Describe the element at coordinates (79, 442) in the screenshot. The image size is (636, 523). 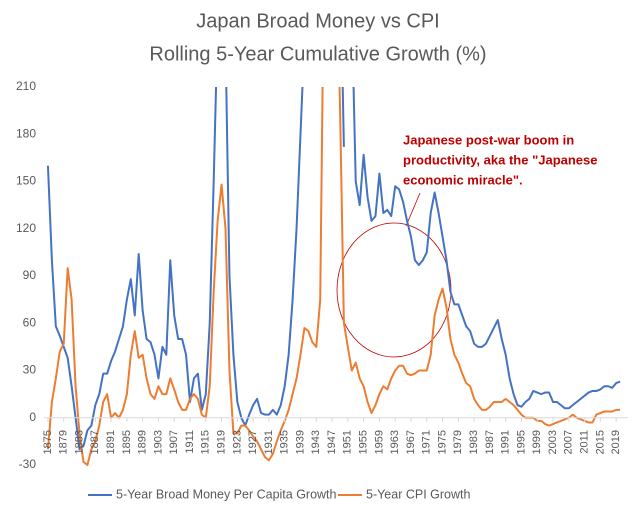
I see `x-tick-label: 1883` at that location.